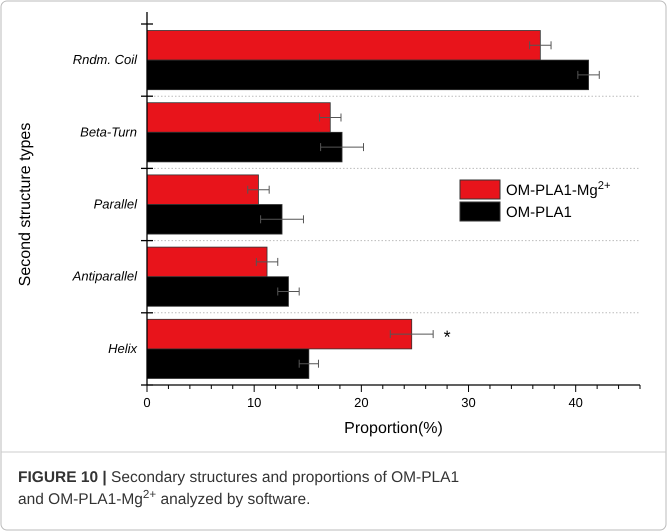 Image resolution: width=667 pixels, height=531 pixels. Describe the element at coordinates (393, 428) in the screenshot. I see `x-axis-title: Proportion(%)` at that location.